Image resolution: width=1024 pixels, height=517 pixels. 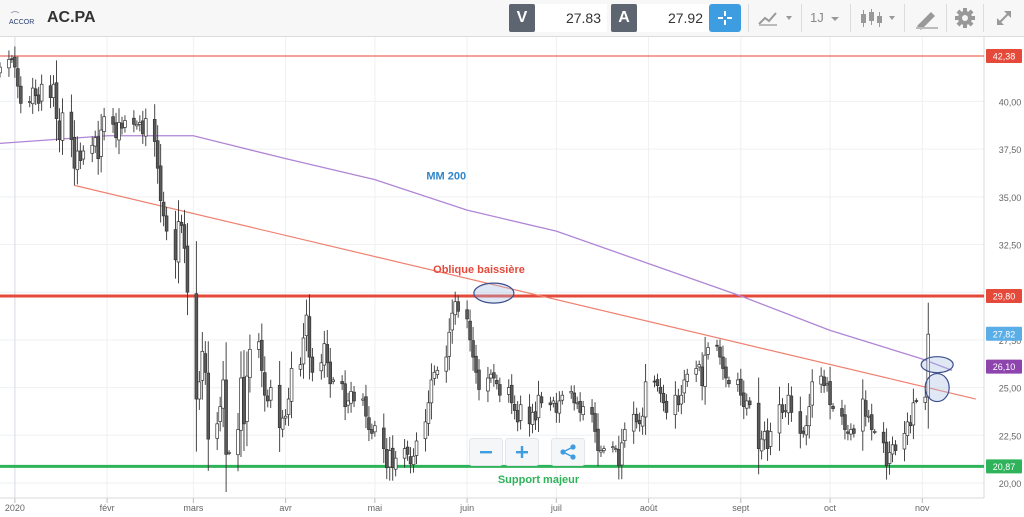 I want to click on zoom-out-button, so click(x=486, y=452).